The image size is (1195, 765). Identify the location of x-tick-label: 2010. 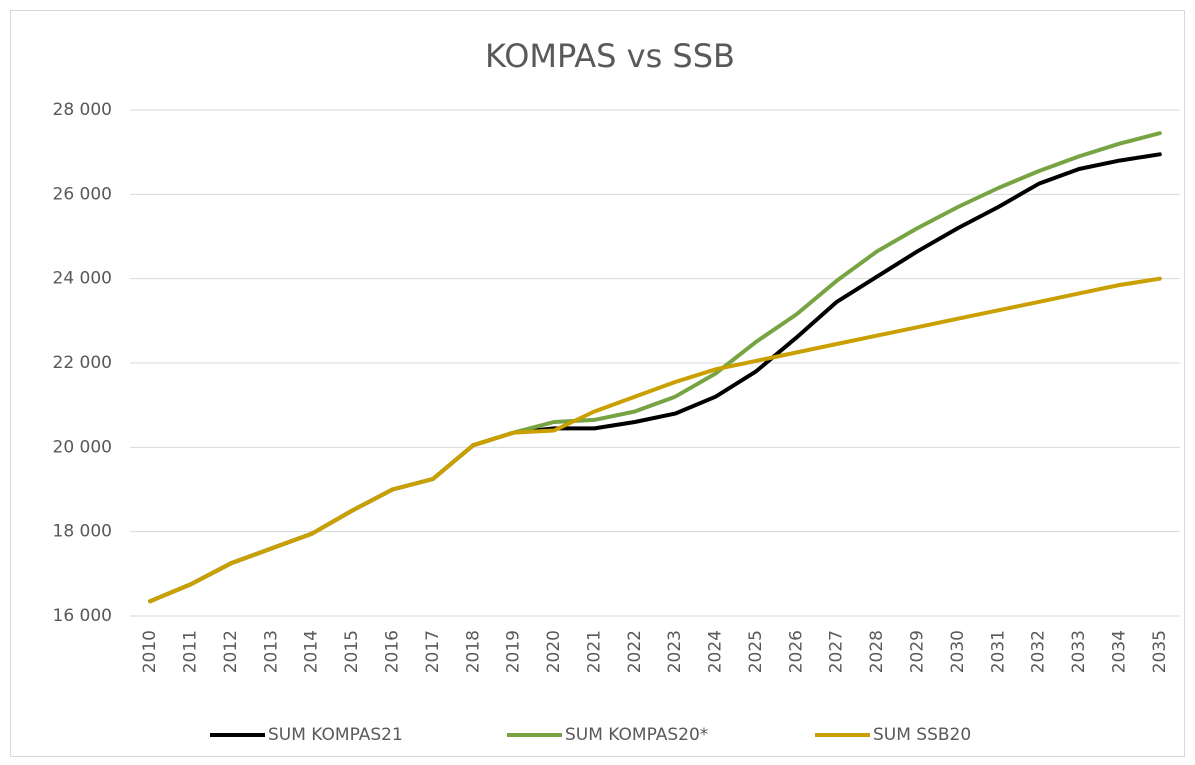
(150, 651).